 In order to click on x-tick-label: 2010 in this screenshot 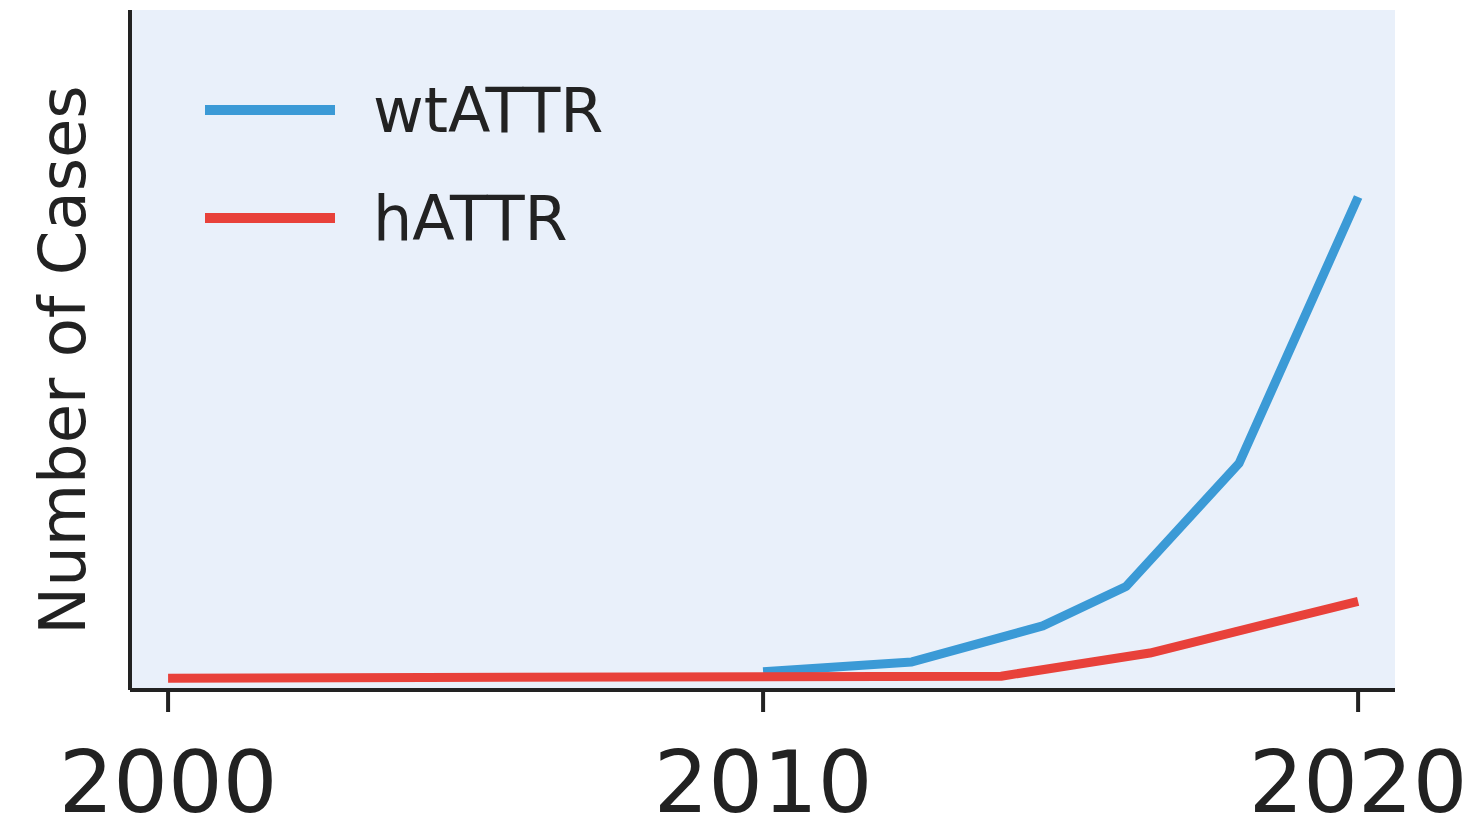, I will do `click(763, 778)`.